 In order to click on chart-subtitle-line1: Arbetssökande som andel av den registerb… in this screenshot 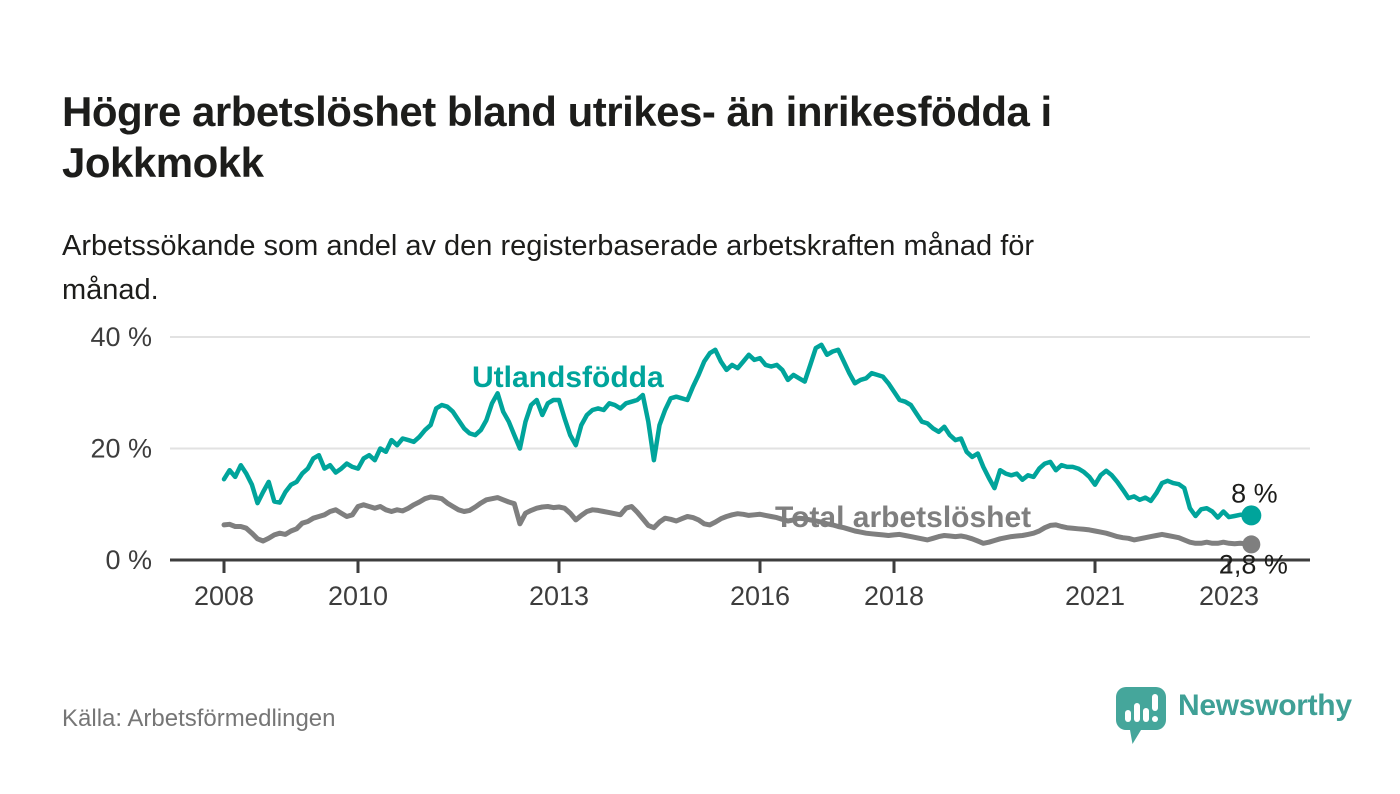, I will do `click(548, 246)`.